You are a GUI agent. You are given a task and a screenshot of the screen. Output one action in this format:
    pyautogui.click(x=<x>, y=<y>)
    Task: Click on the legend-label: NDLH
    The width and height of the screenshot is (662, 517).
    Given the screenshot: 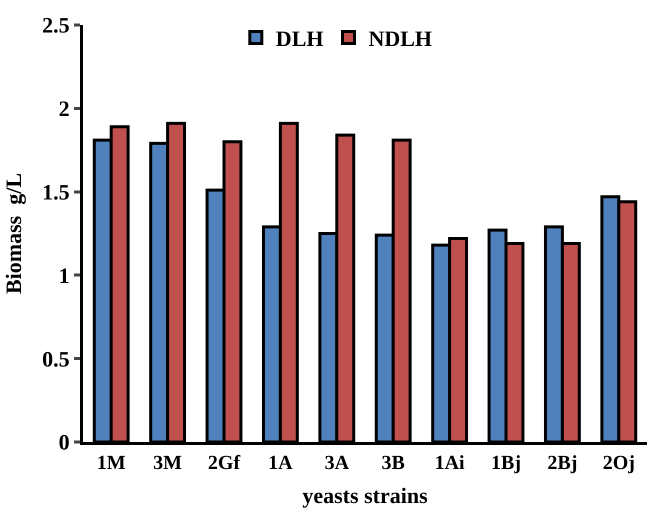 What is the action you would take?
    pyautogui.click(x=400, y=39)
    